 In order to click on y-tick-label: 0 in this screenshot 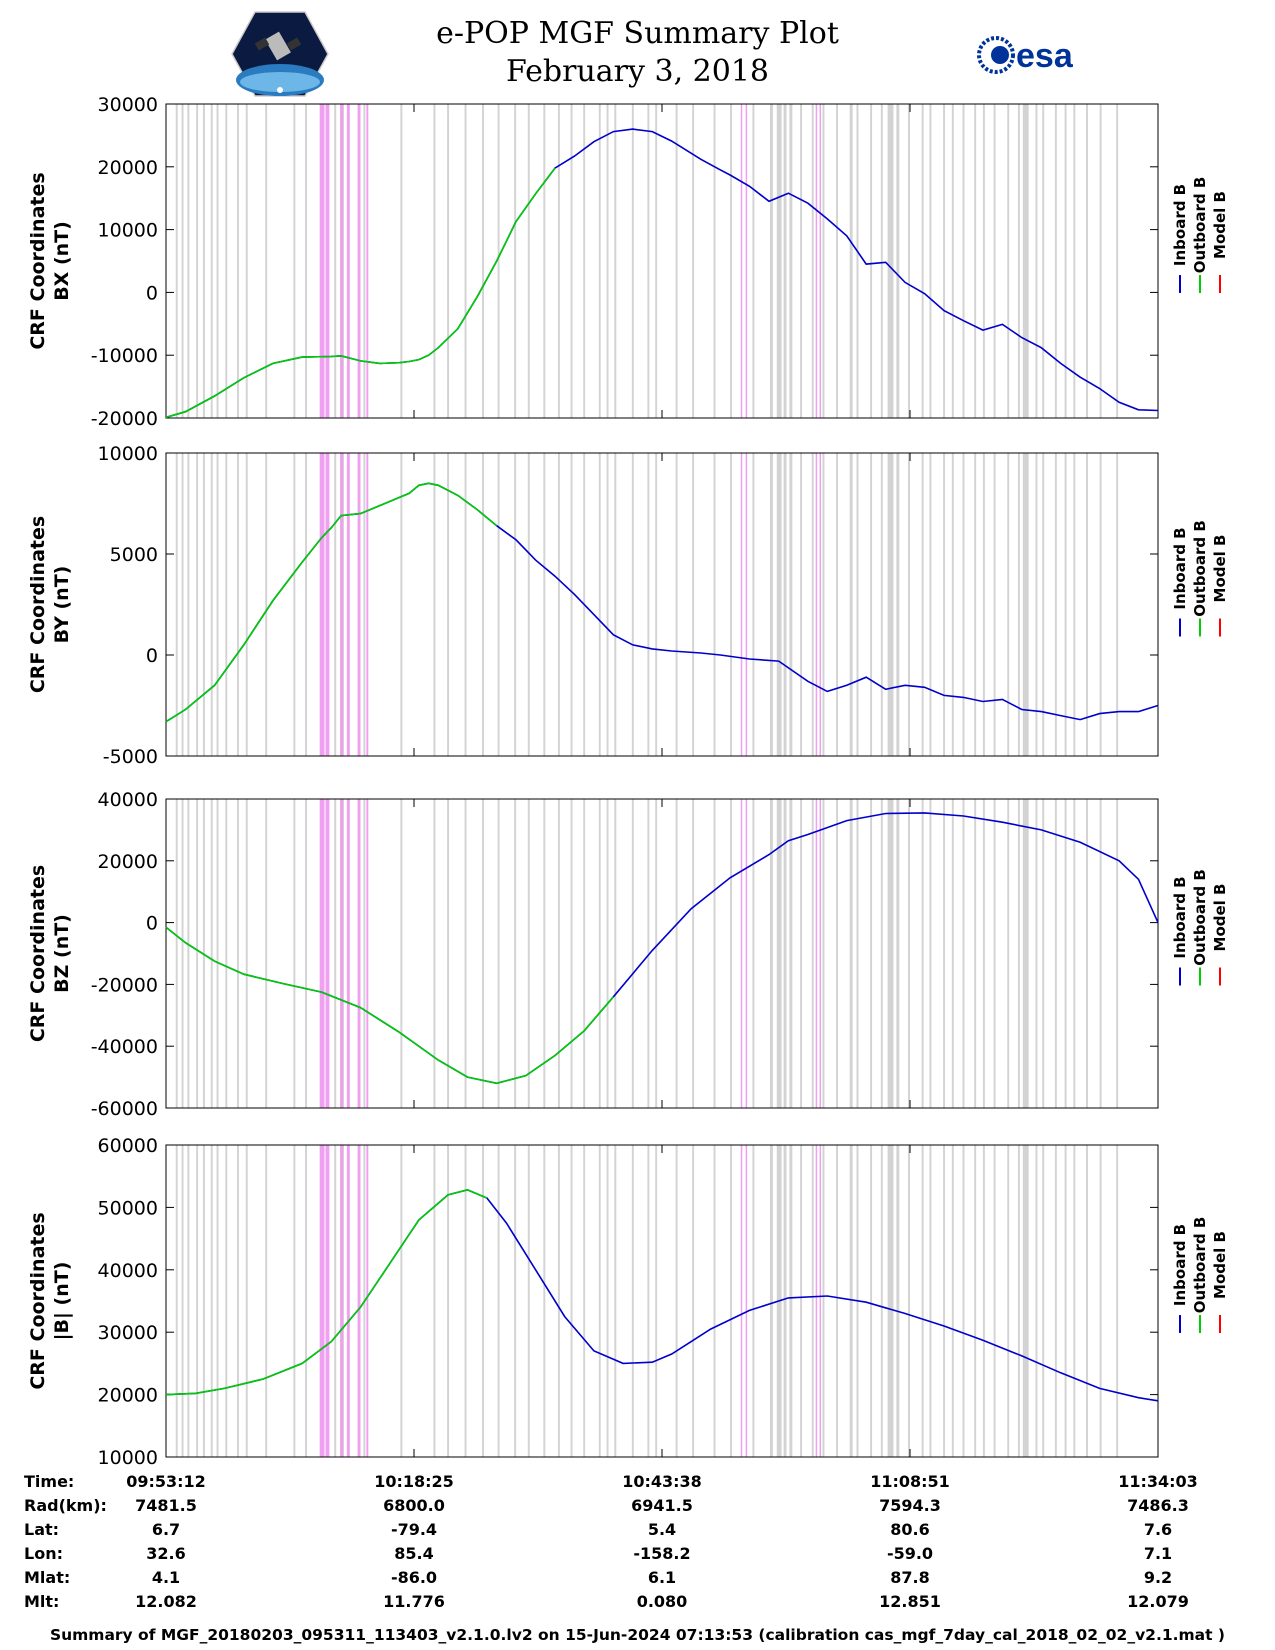, I will do `click(152, 656)`.